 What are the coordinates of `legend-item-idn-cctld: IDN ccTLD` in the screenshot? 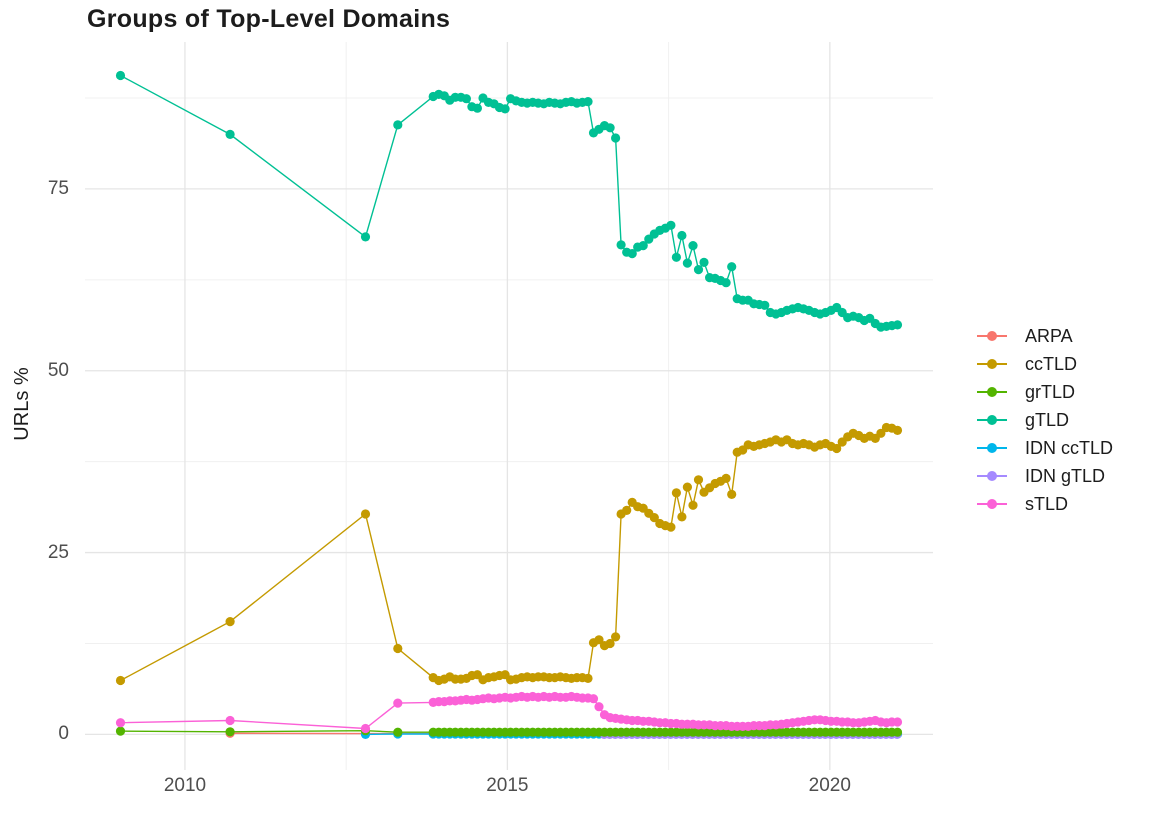 It's located at (1045, 448).